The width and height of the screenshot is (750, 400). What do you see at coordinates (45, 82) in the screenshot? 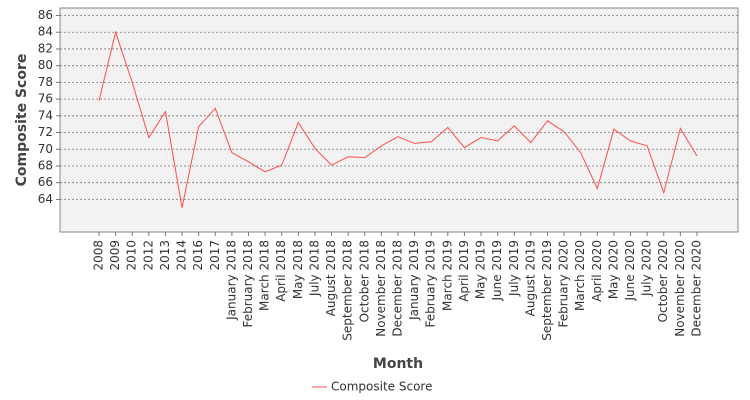
I see `y-tick-label: 78` at bounding box center [45, 82].